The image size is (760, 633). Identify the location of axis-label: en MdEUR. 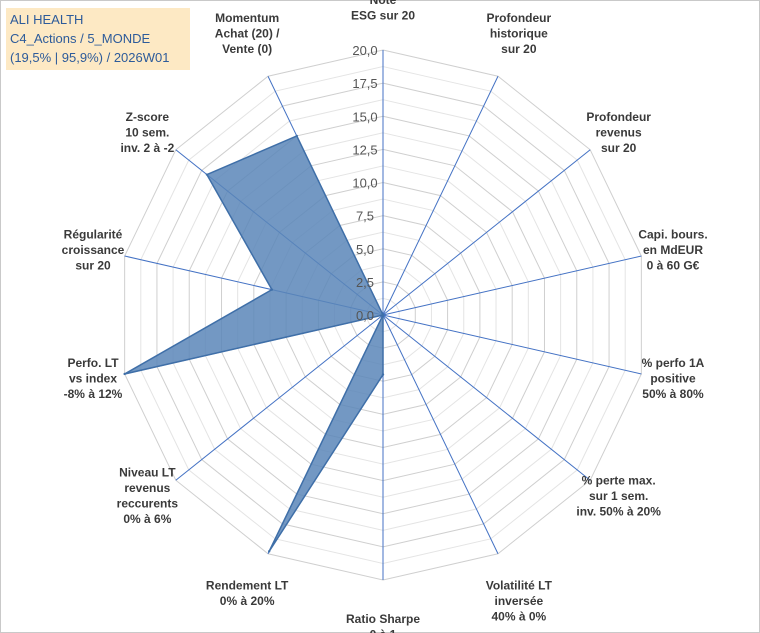
(673, 250).